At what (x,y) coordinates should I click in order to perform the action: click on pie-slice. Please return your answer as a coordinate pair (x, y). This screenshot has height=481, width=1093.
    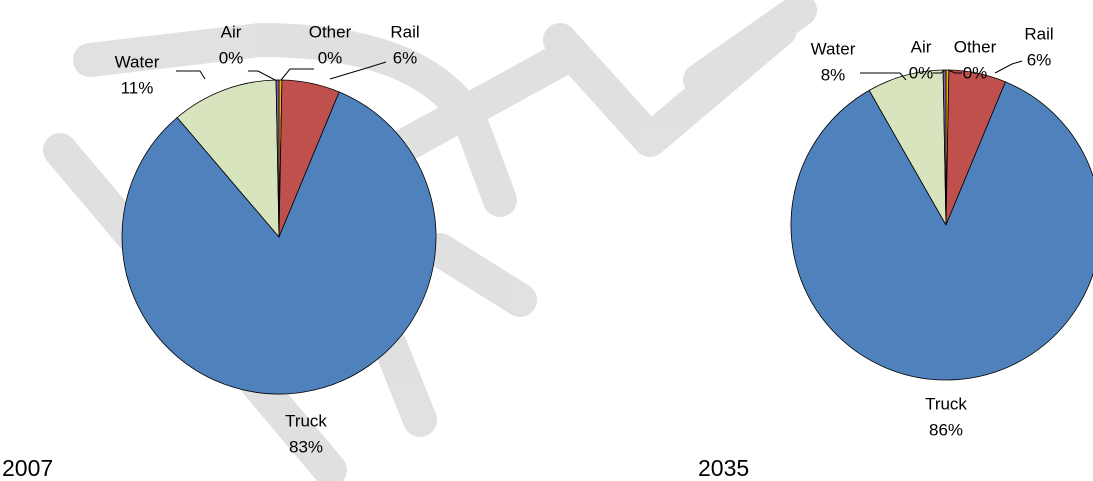
    Looking at the image, I should click on (228, 159).